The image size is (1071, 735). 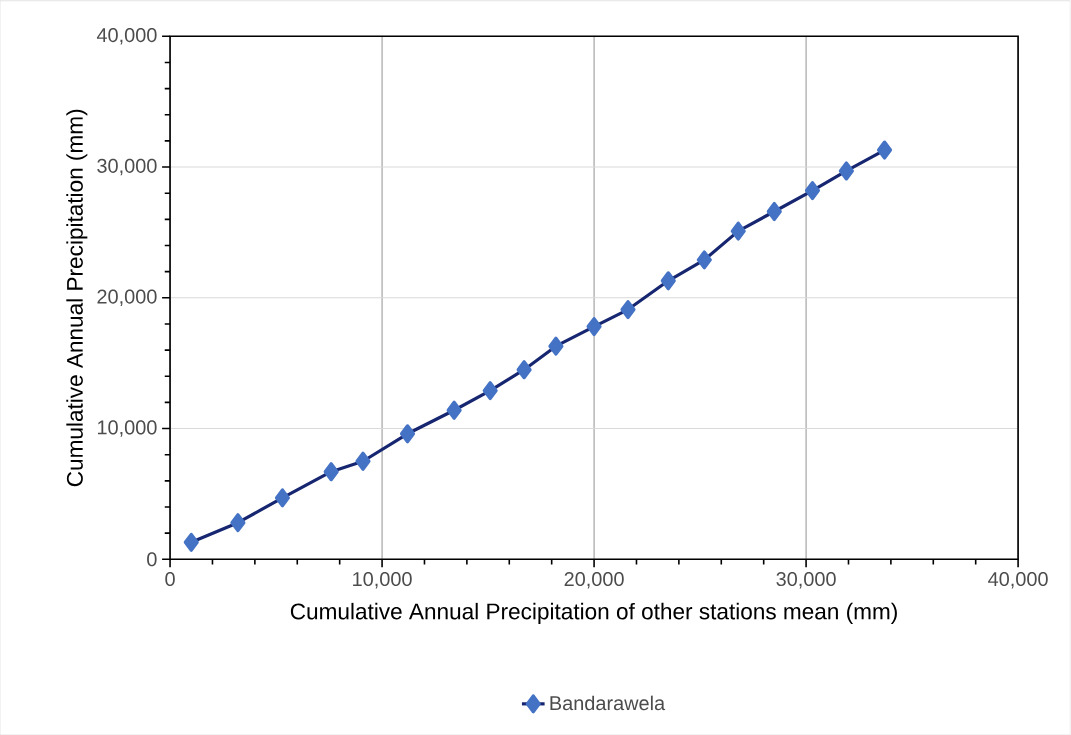 What do you see at coordinates (77, 298) in the screenshot?
I see `y-axis-title: Cumulative Annual Precipitation (mm)` at bounding box center [77, 298].